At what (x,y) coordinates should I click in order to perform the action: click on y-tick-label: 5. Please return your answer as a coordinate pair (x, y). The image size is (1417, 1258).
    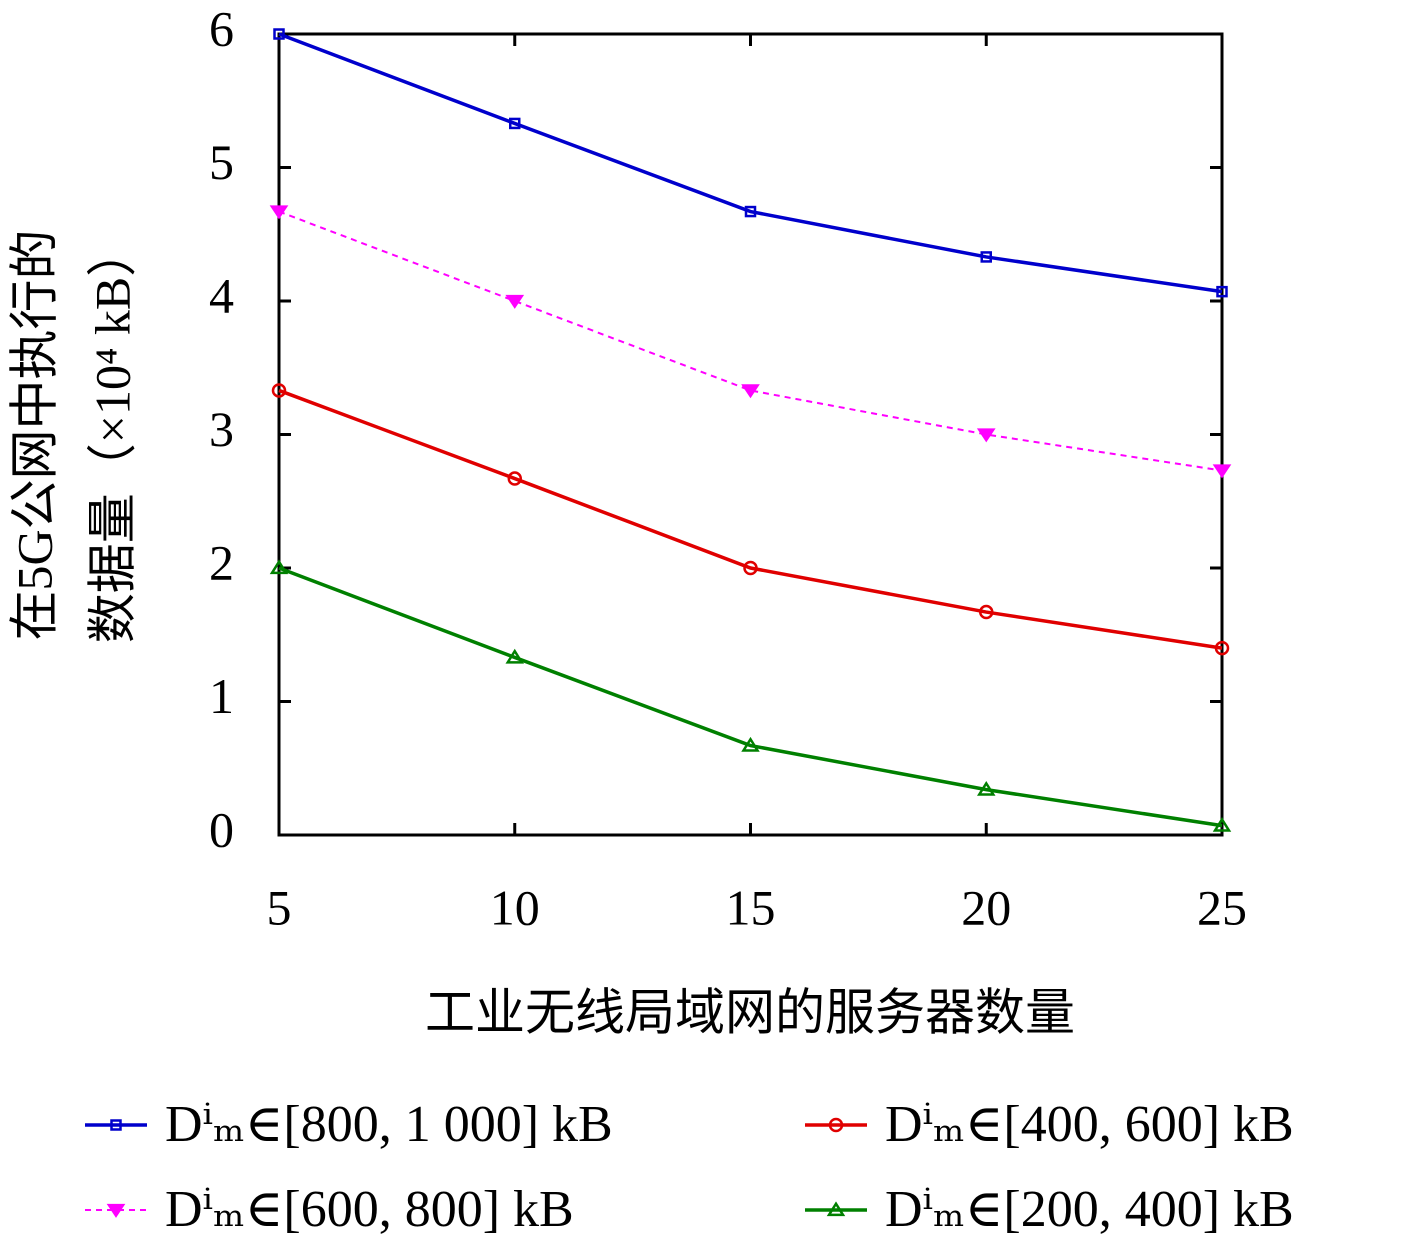
    Looking at the image, I should click on (221, 162).